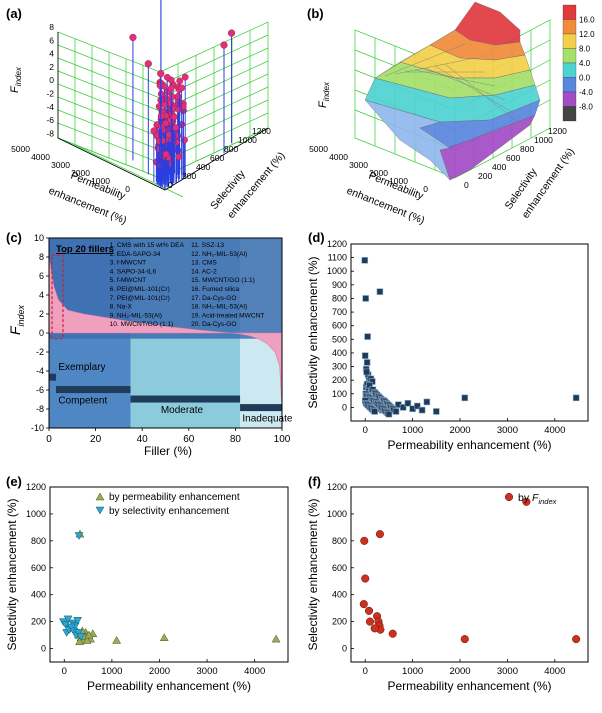 This screenshot has height=713, width=602. What do you see at coordinates (527, 149) in the screenshot?
I see `panel-b-y-tick: 800` at bounding box center [527, 149].